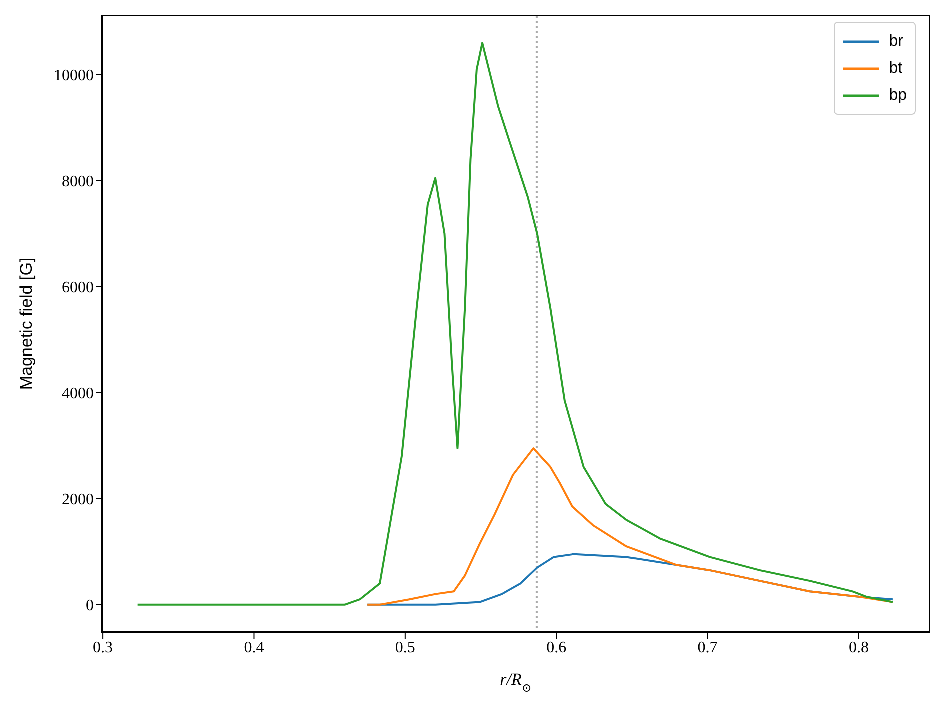  I want to click on y-tick-label: 2000, so click(78, 500).